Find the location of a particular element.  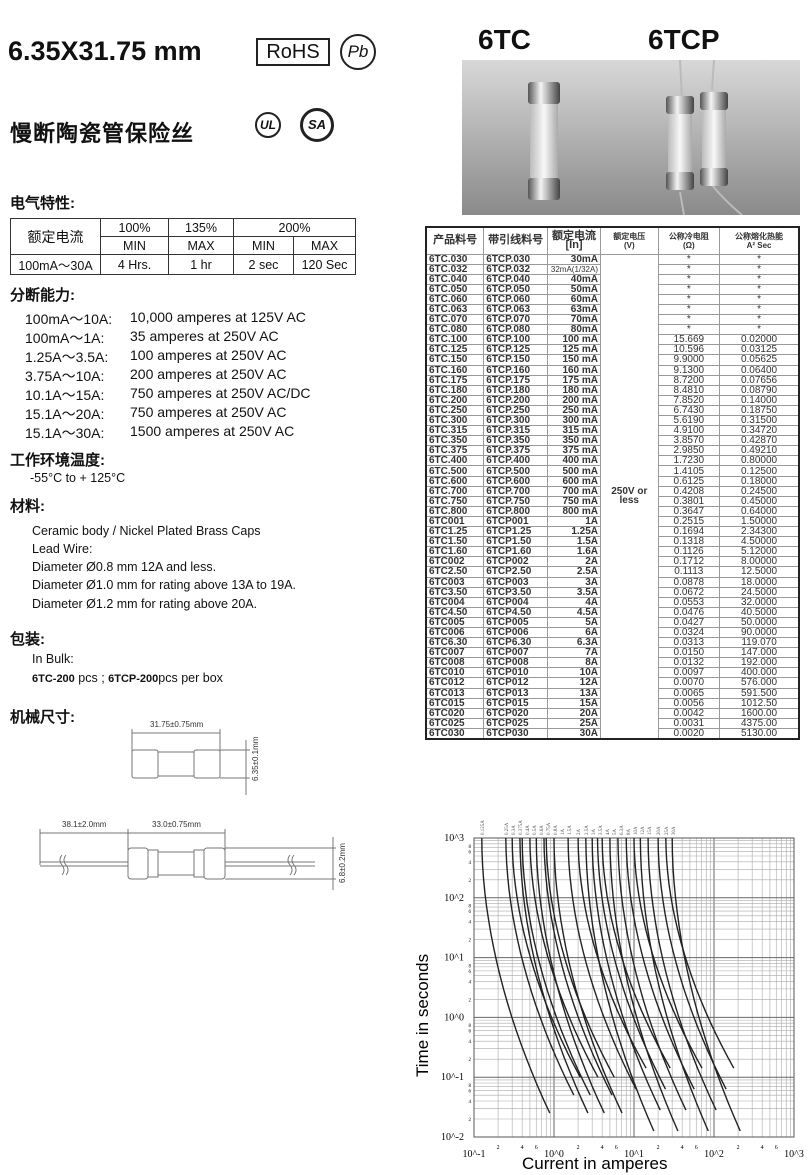

part-number: 6TC.500 is located at coordinates (455, 471).